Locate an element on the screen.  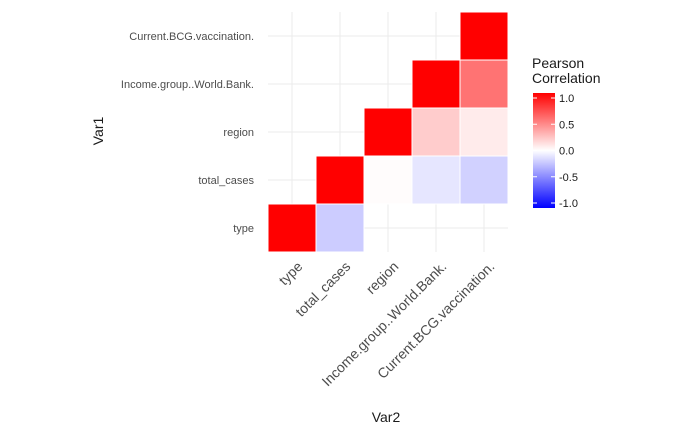
legend-title-line-2: Correlation is located at coordinates (566, 78).